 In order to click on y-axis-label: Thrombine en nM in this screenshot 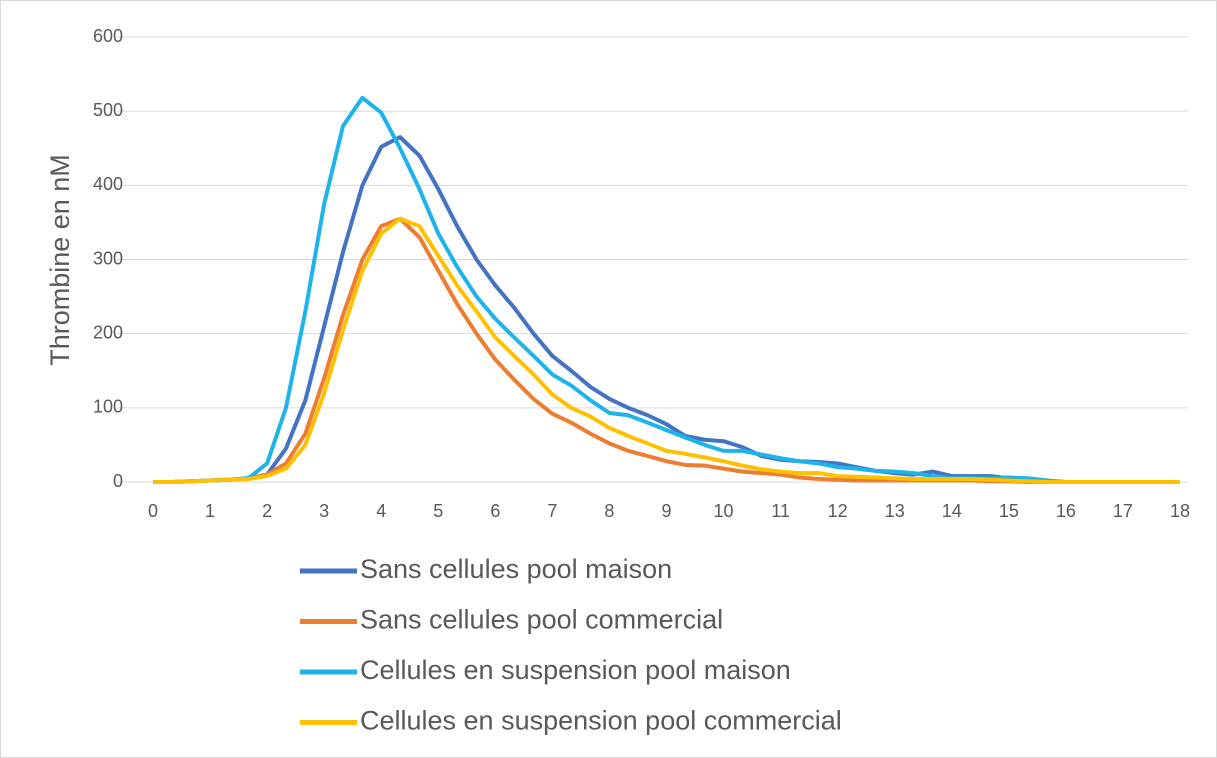, I will do `click(60, 260)`.